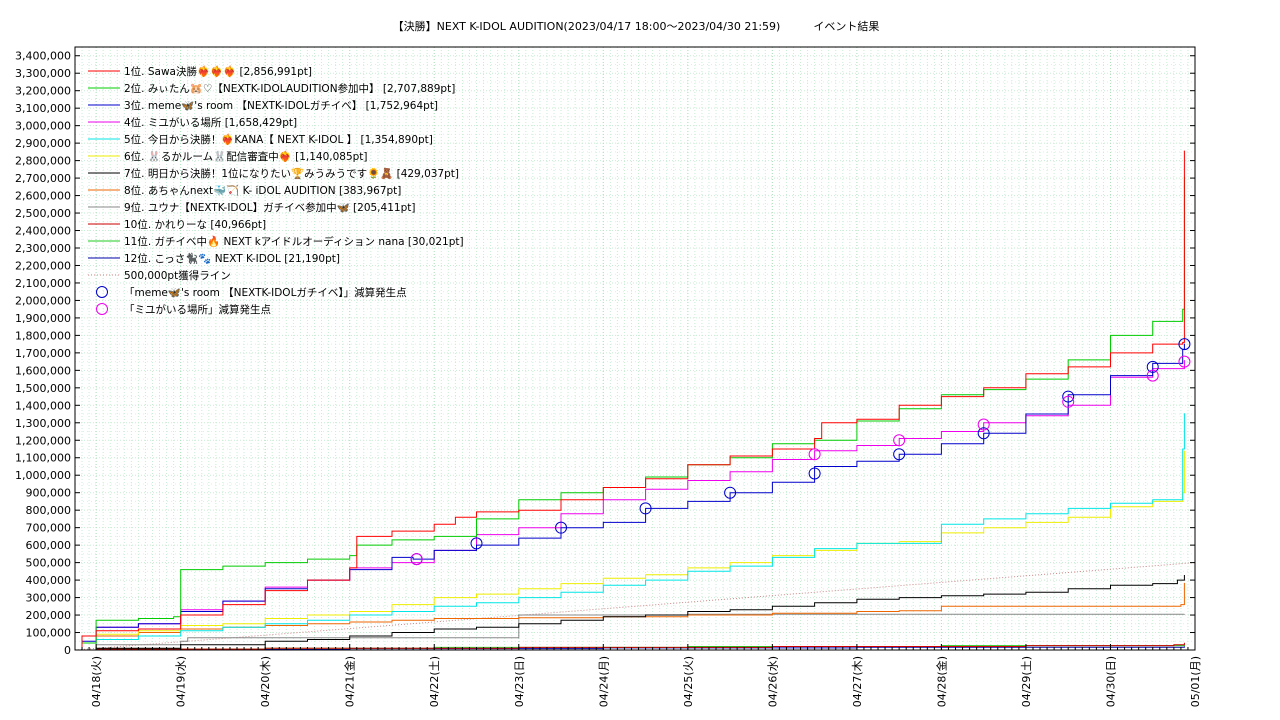 The image size is (1280, 720). Describe the element at coordinates (67, 650) in the screenshot. I see `y-tick-label: 0` at that location.